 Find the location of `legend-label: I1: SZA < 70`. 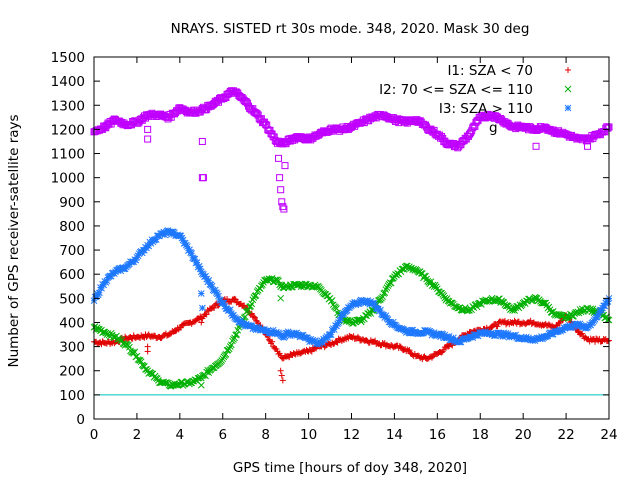

legend-label: I1: SZA < 70 is located at coordinates (490, 71).